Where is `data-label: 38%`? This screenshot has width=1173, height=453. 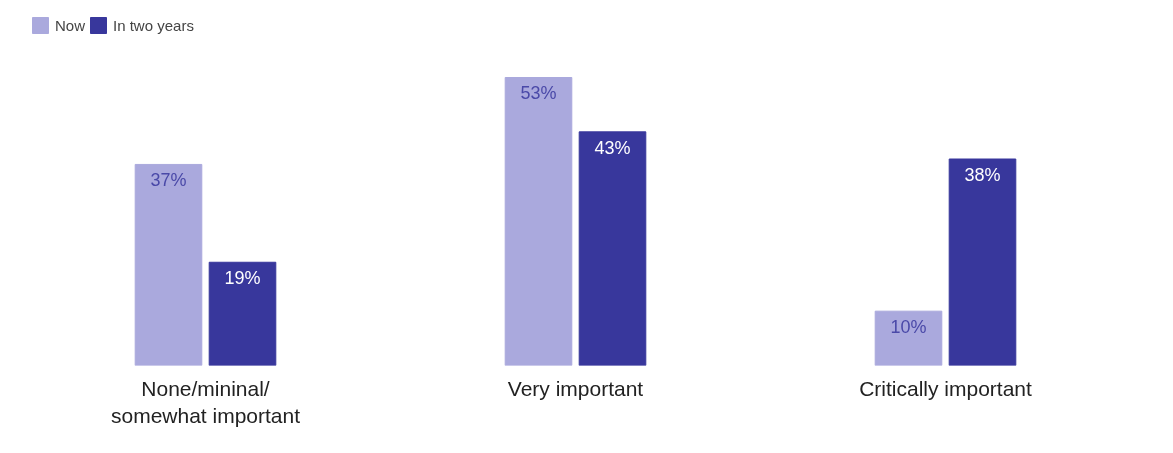
data-label: 38% is located at coordinates (982, 174).